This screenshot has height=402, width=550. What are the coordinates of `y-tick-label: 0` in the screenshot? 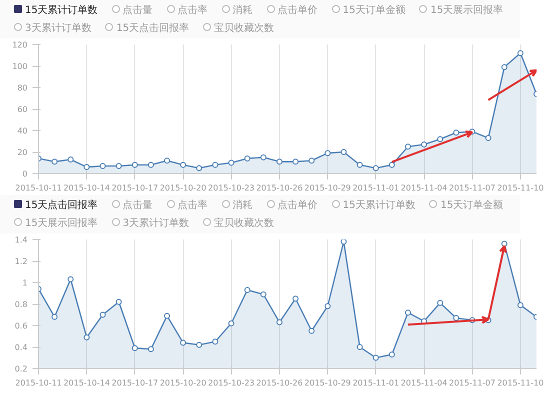 It's located at (25, 174).